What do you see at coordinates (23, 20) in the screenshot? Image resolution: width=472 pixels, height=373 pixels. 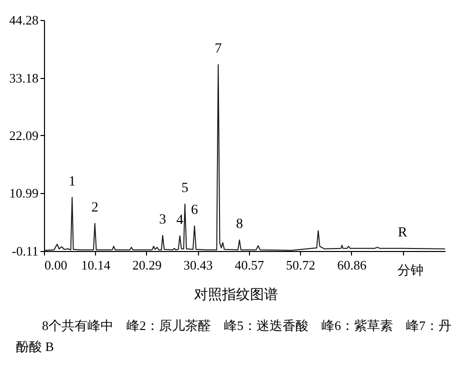 I see `y-tick-label: 44.28` at bounding box center [23, 20].